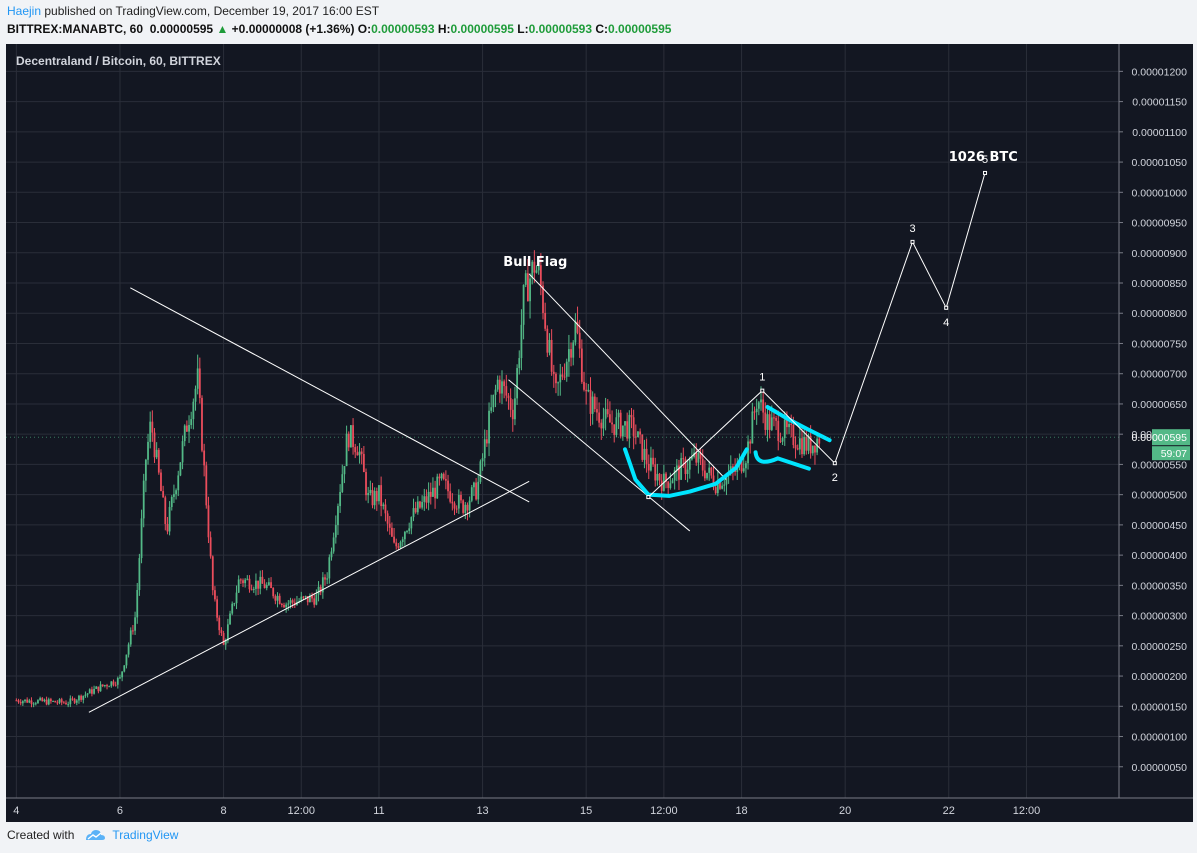 The image size is (1197, 853). Describe the element at coordinates (181, 29) in the screenshot. I see `ticker-price: 0.00000595` at that location.